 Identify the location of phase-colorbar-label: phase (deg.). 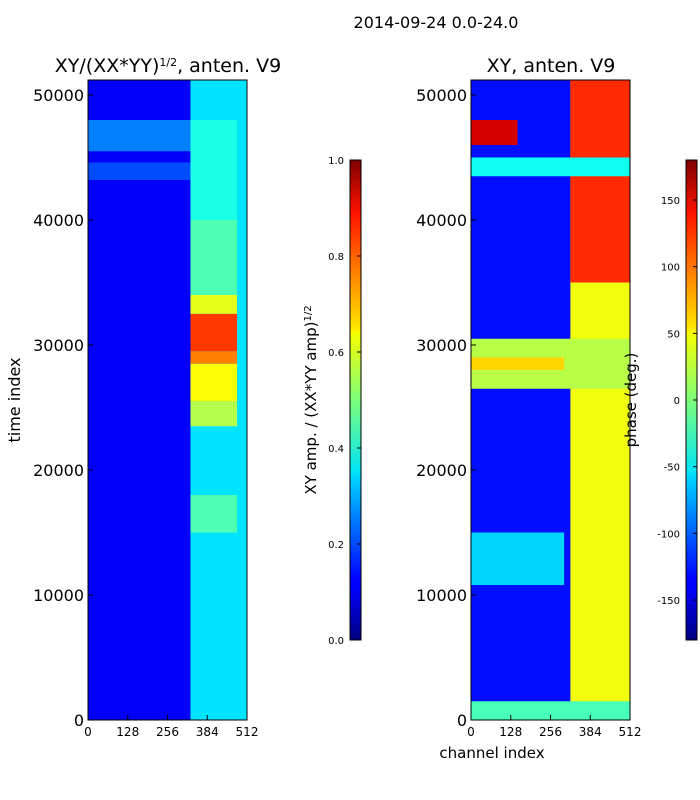
(631, 400).